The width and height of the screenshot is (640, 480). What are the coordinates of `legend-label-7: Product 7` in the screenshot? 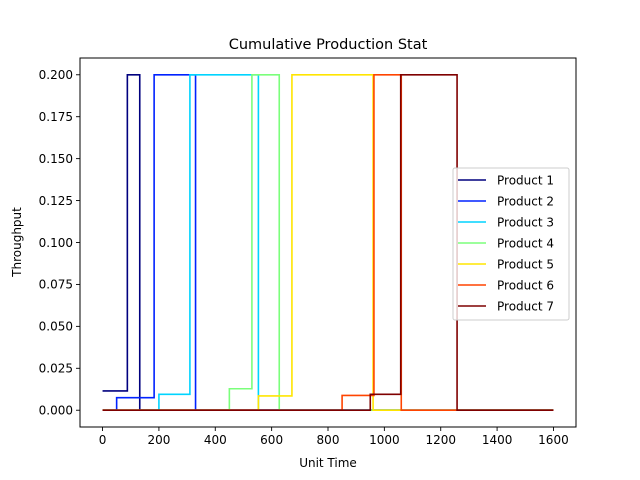 It's located at (525, 306).